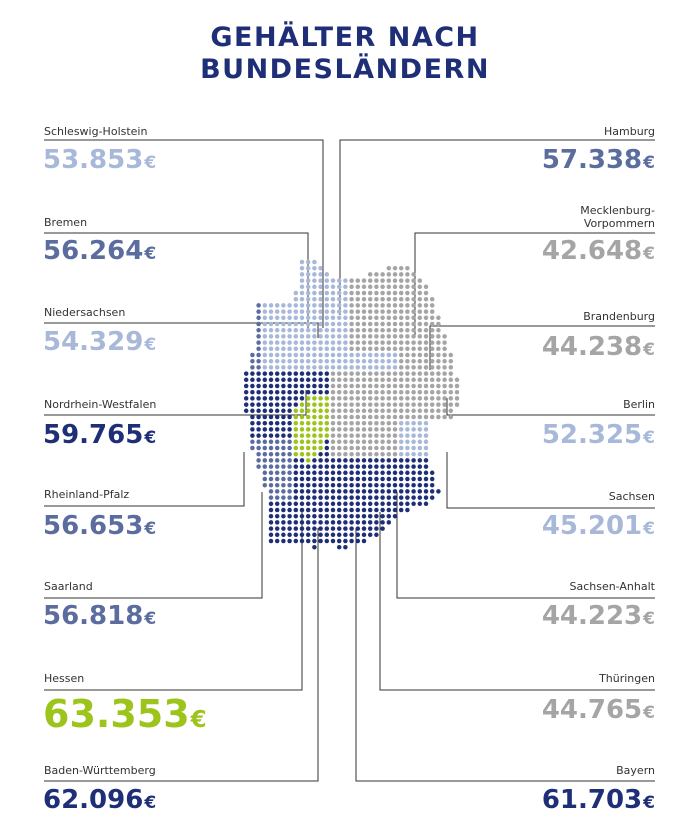 The height and width of the screenshot is (830, 690). What do you see at coordinates (525, 545) in the screenshot?
I see `leader-line-sachsen-anhalt` at bounding box center [525, 545].